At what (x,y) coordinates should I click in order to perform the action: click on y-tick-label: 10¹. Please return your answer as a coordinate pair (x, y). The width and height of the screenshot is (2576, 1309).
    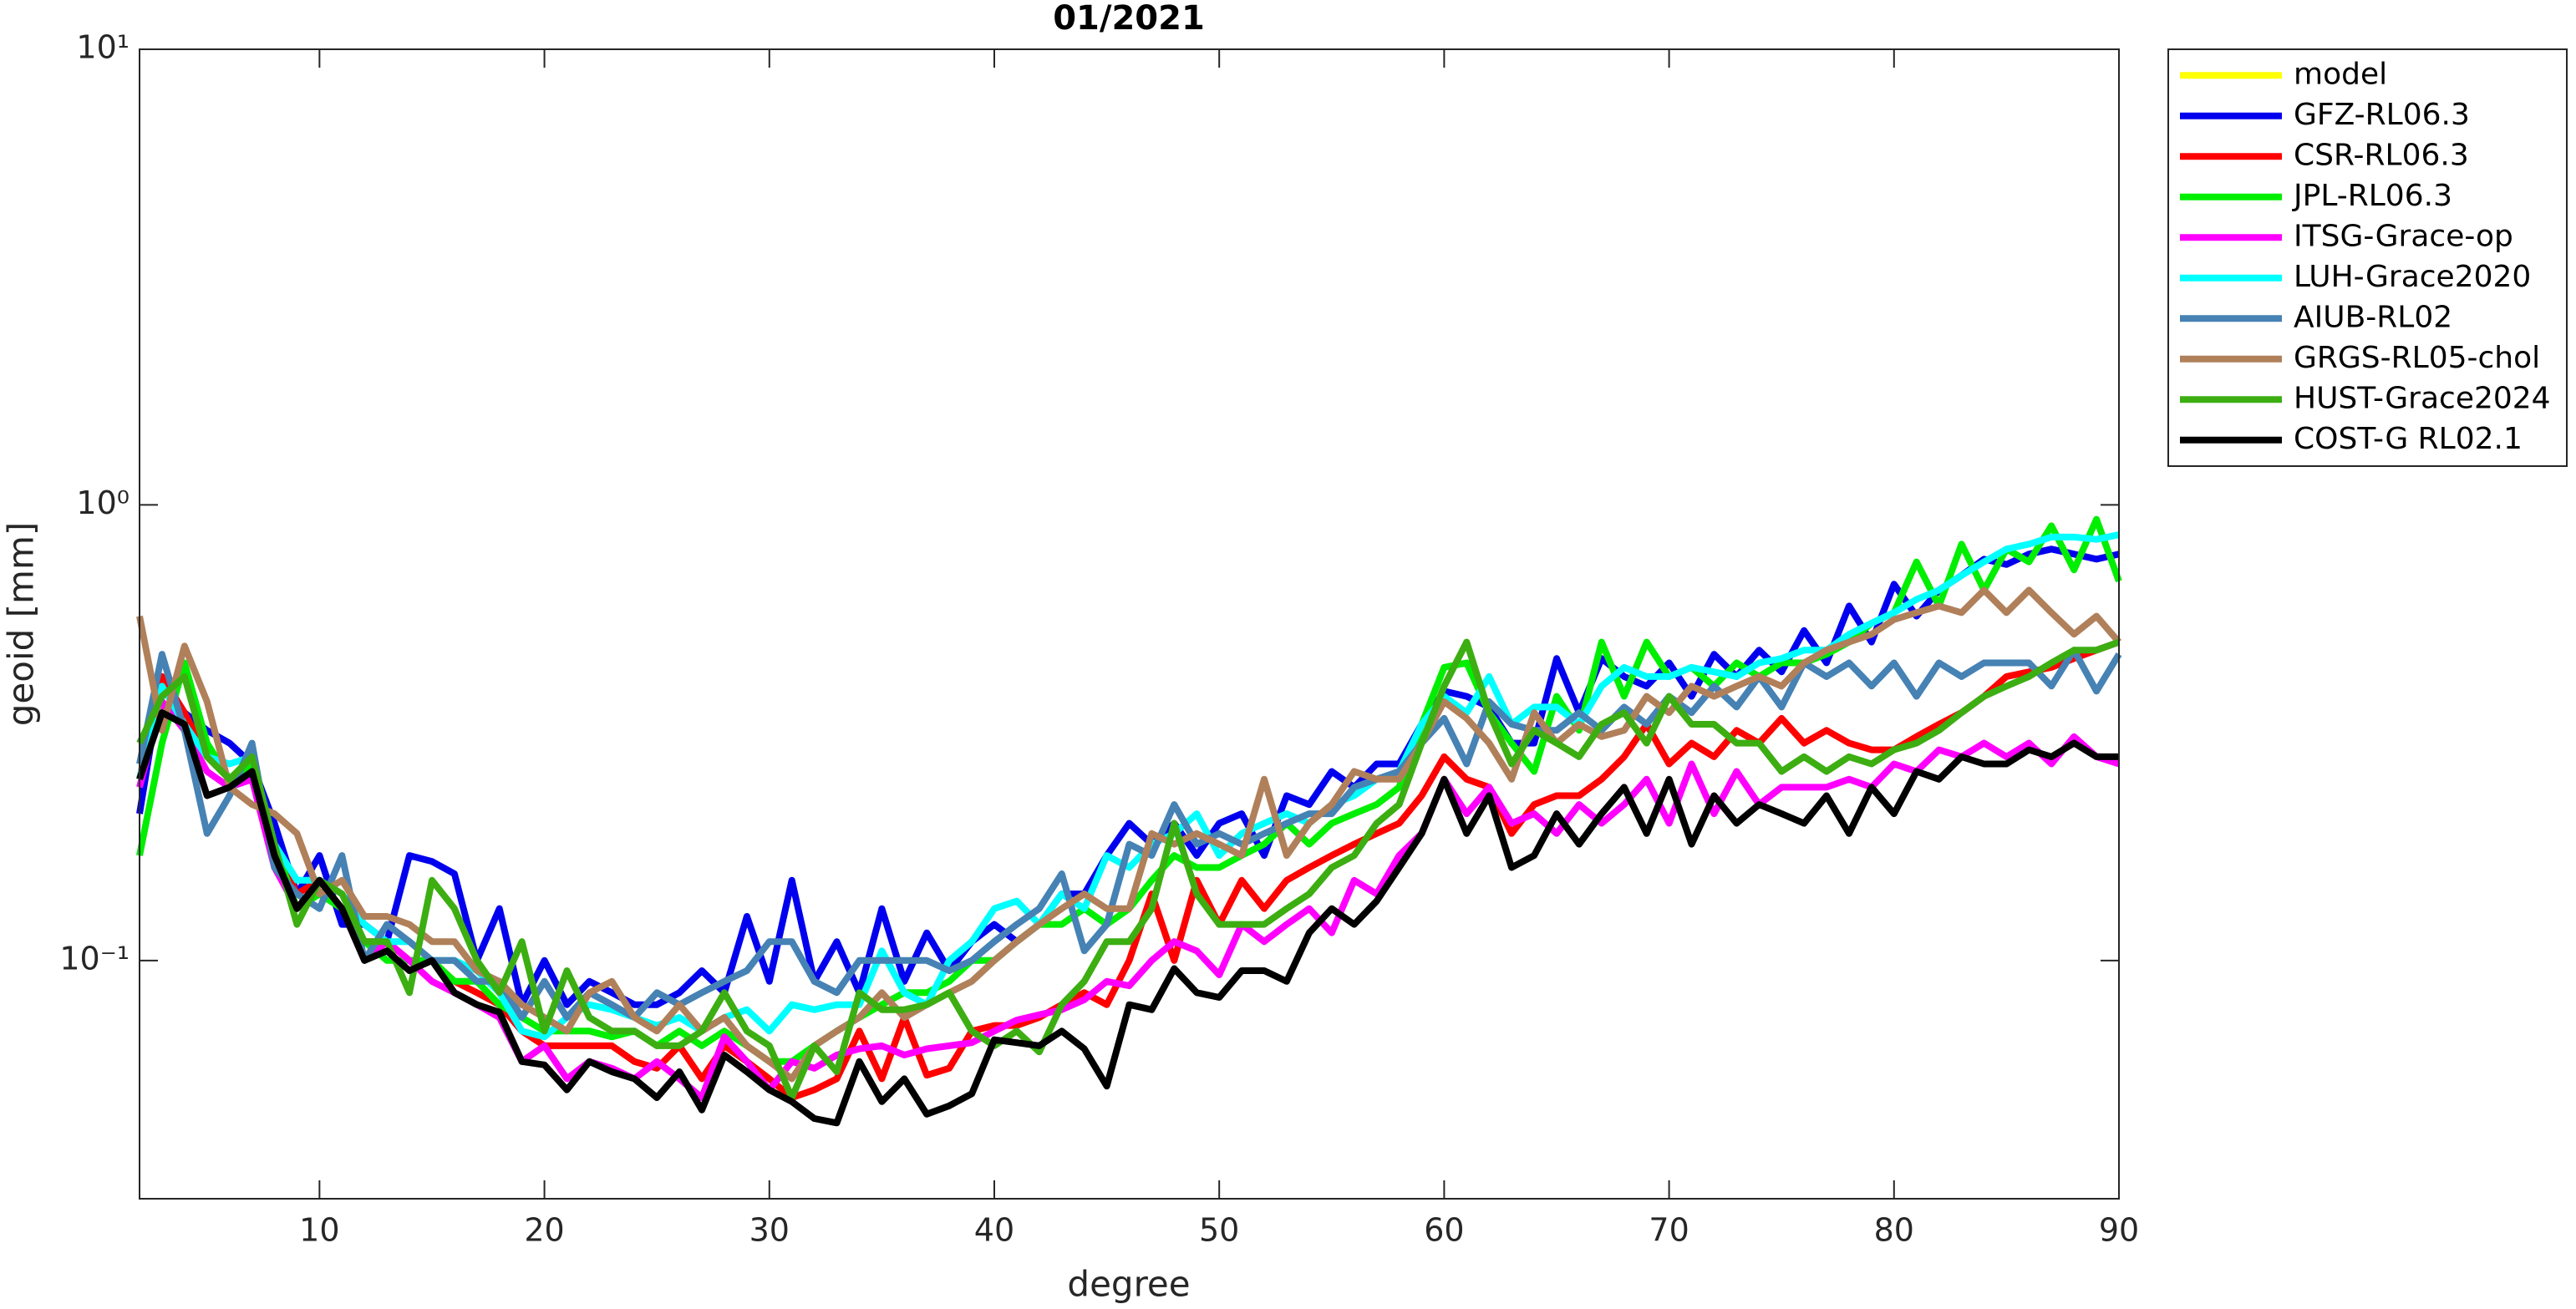
    Looking at the image, I should click on (103, 47).